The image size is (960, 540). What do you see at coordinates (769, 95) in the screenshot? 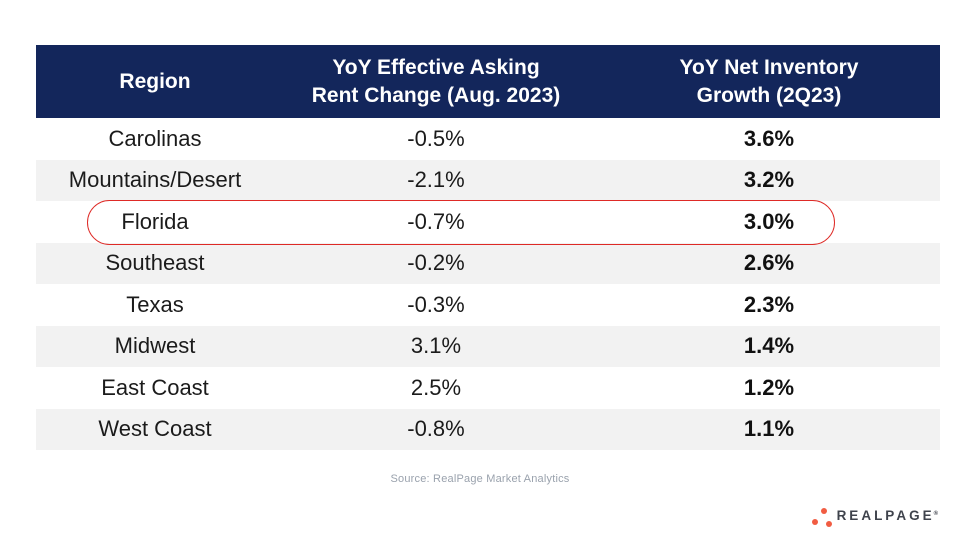
I see `header-inventory-growth-line2: Growth (2Q23)` at bounding box center [769, 95].